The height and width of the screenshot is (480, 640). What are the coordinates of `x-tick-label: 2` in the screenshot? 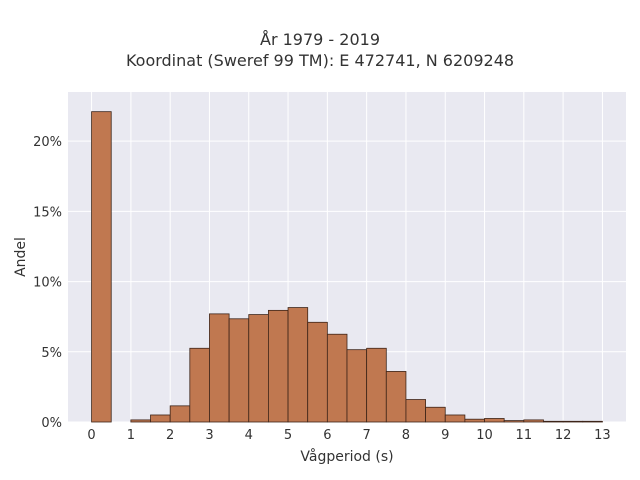 It's located at (170, 435).